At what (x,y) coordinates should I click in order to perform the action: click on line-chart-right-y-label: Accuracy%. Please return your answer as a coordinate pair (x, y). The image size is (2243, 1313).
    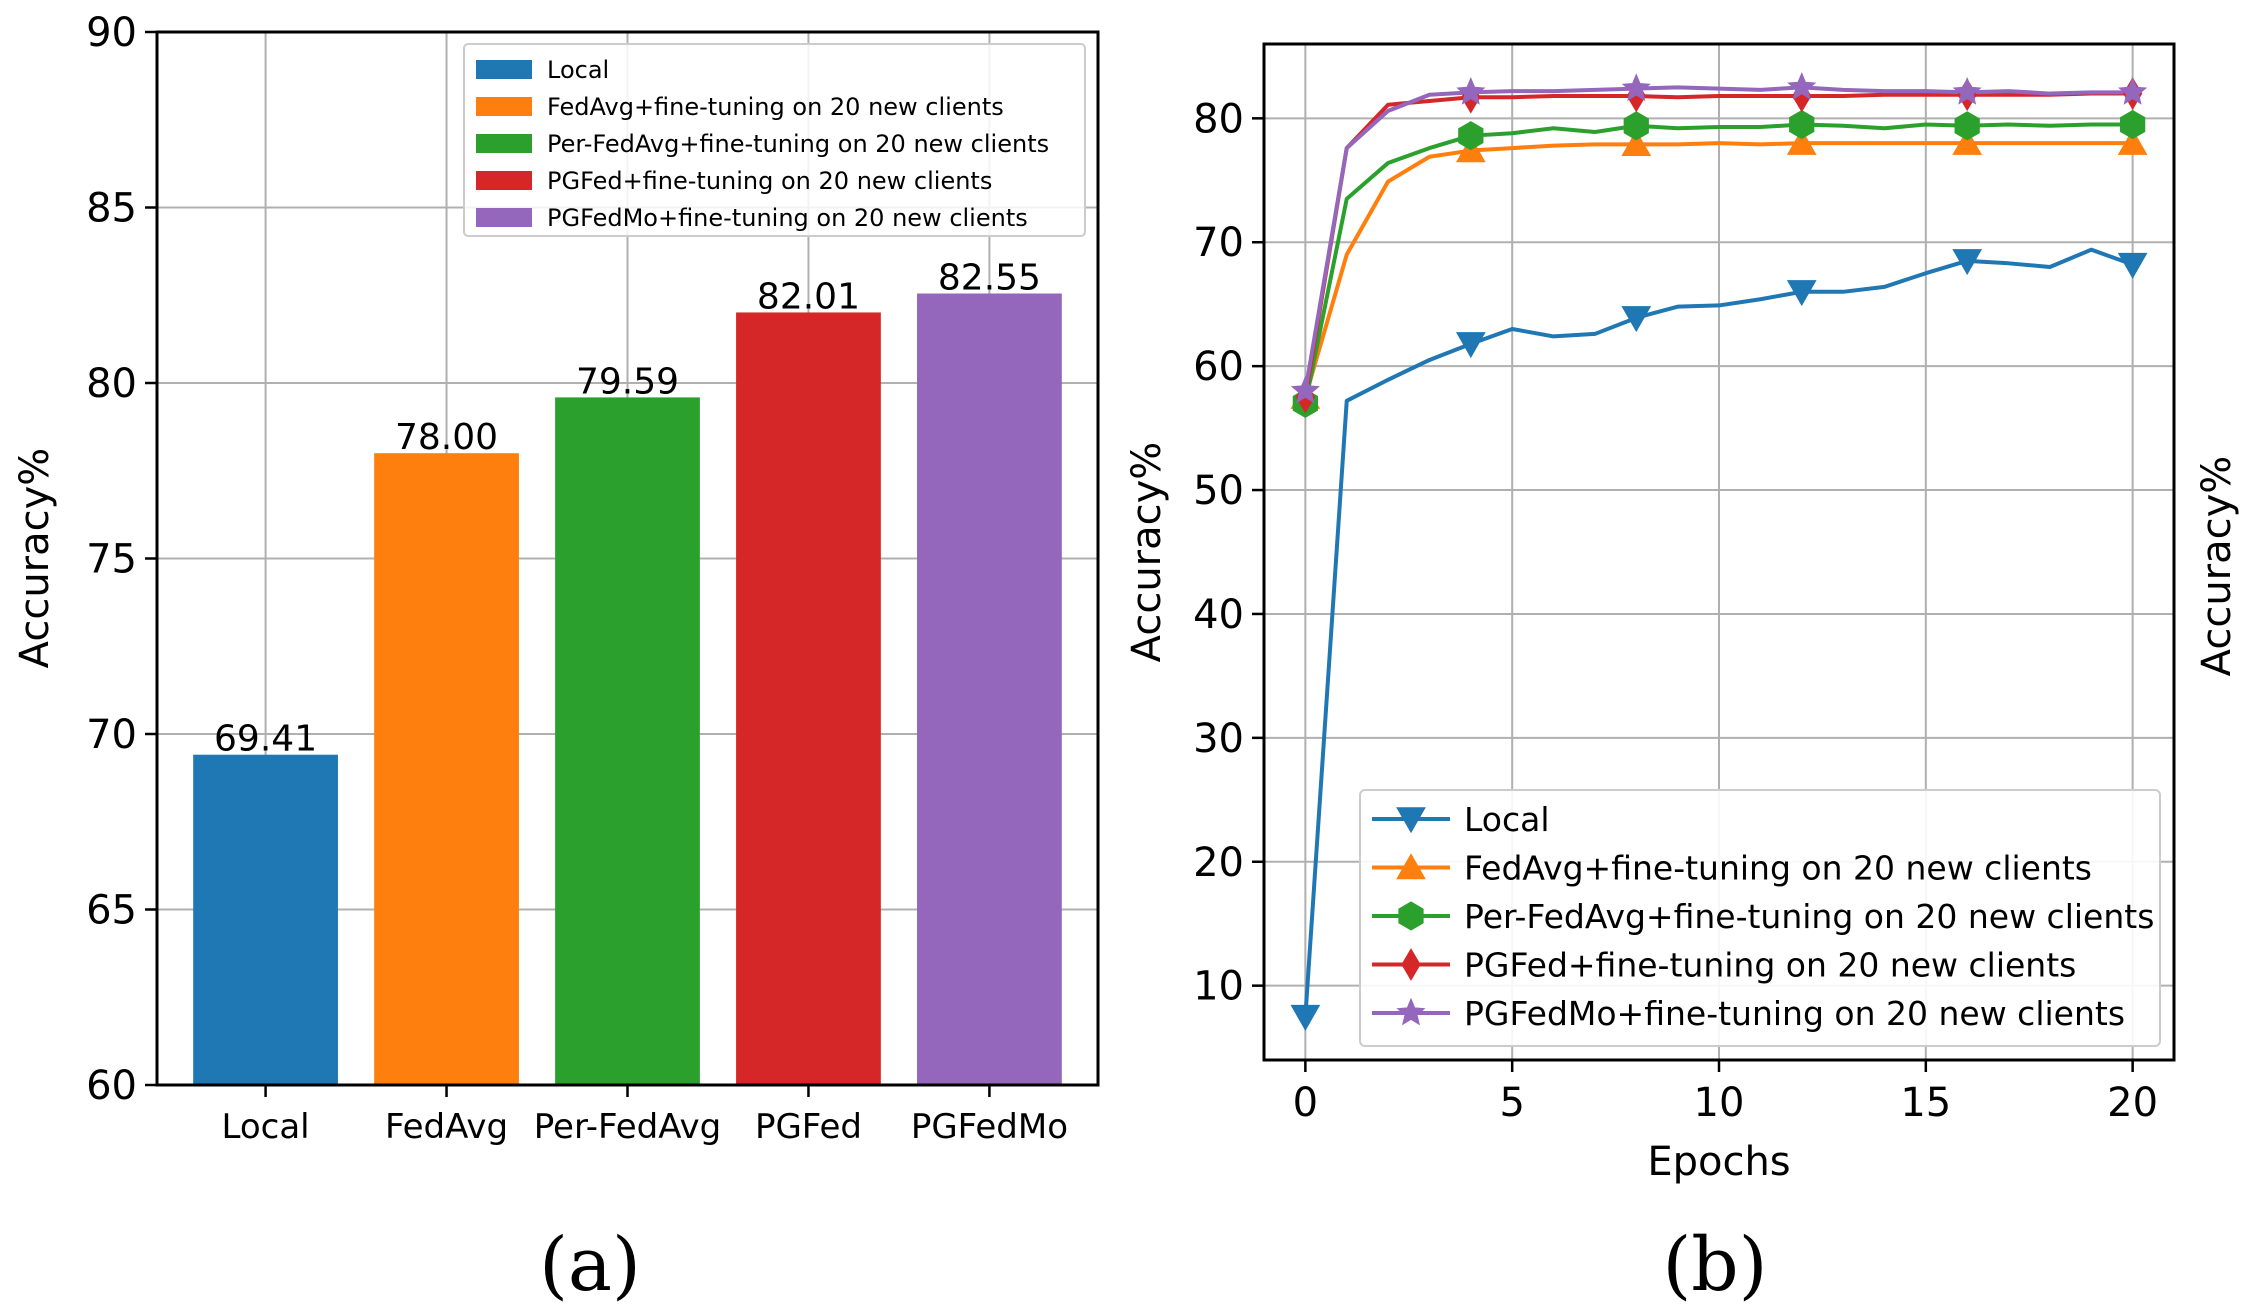
    Looking at the image, I should click on (2217, 566).